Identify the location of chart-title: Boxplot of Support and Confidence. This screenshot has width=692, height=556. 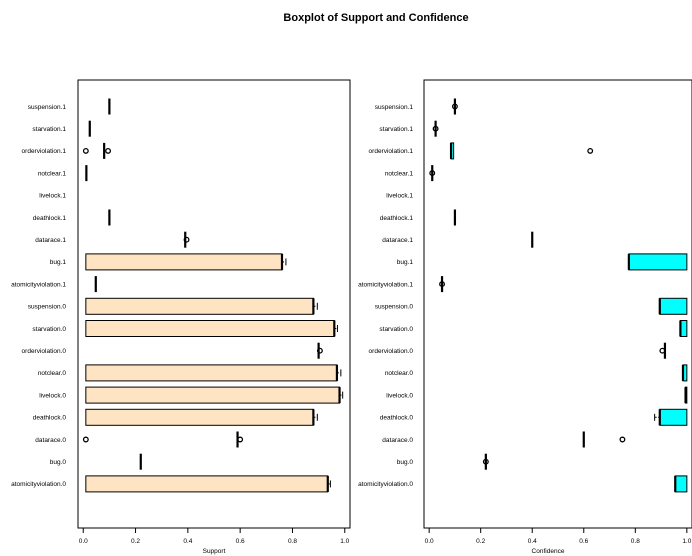
(375, 18).